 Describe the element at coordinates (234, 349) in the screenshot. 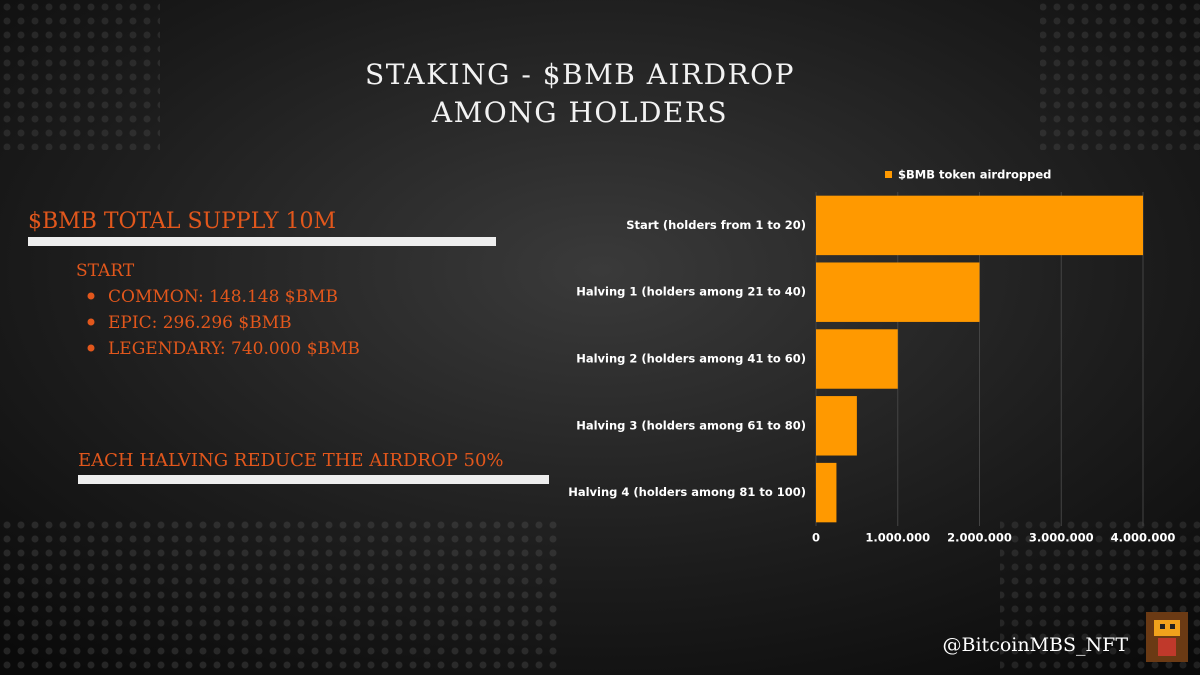

I see `list-item: LEGENDARY: 740.000 $BMB` at that location.